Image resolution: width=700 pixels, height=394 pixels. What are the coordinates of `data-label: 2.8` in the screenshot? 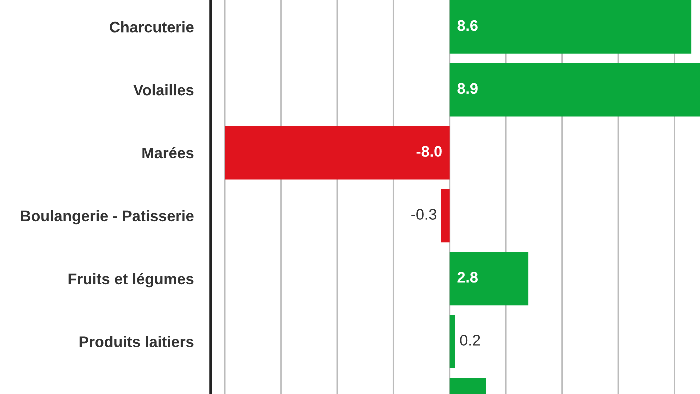 It's located at (468, 277).